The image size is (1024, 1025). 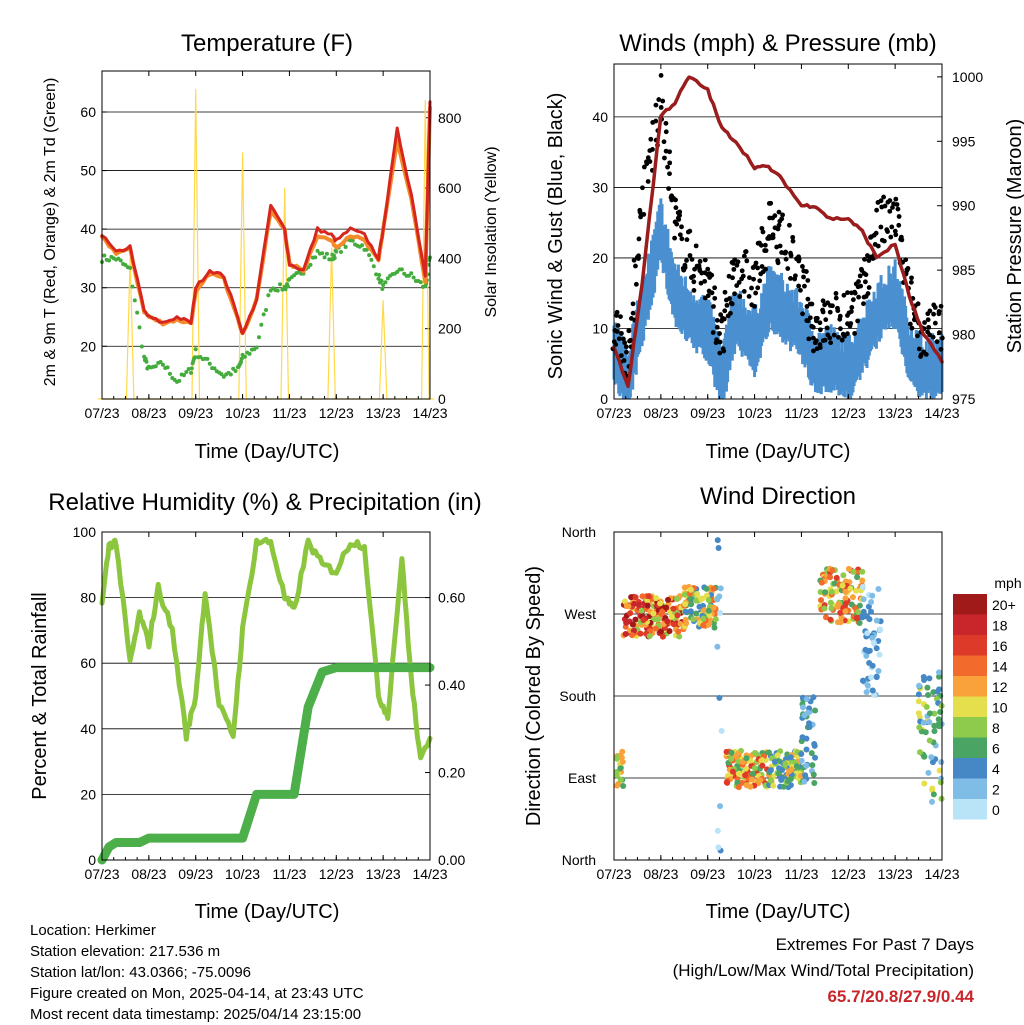 I want to click on x-tick-label: 11/23, so click(x=801, y=874).